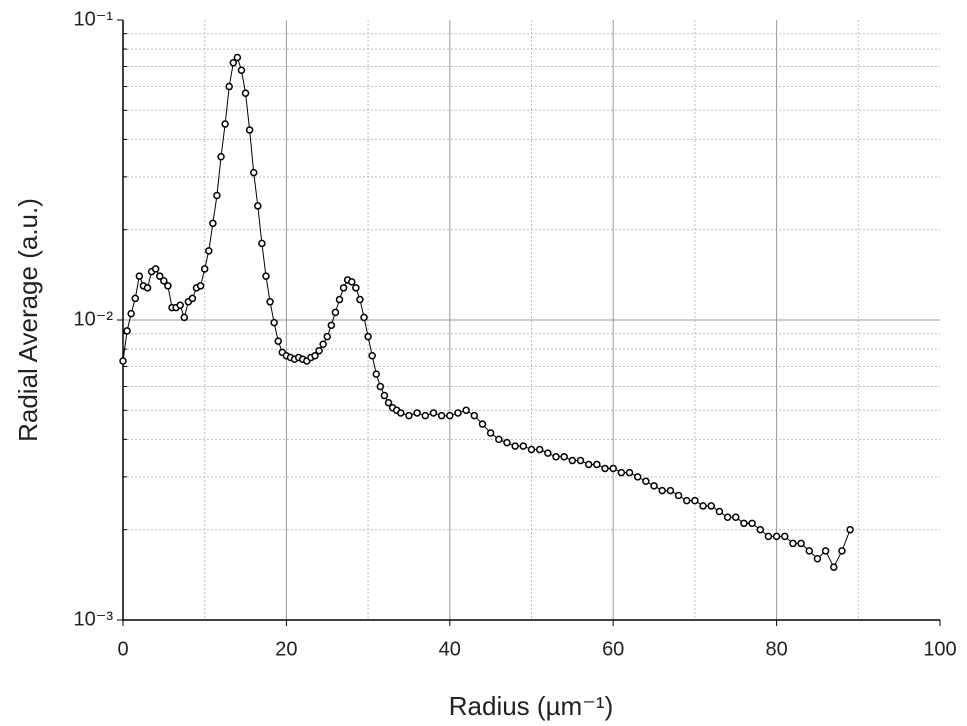  Describe the element at coordinates (122, 649) in the screenshot. I see `x-tick-label: 0` at that location.